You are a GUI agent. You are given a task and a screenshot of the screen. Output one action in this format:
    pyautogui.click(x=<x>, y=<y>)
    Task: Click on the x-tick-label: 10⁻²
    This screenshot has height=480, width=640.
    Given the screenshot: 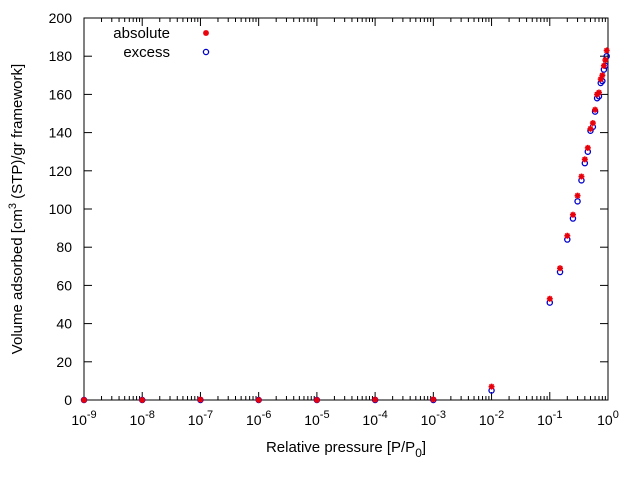 What is the action you would take?
    pyautogui.click(x=491, y=418)
    